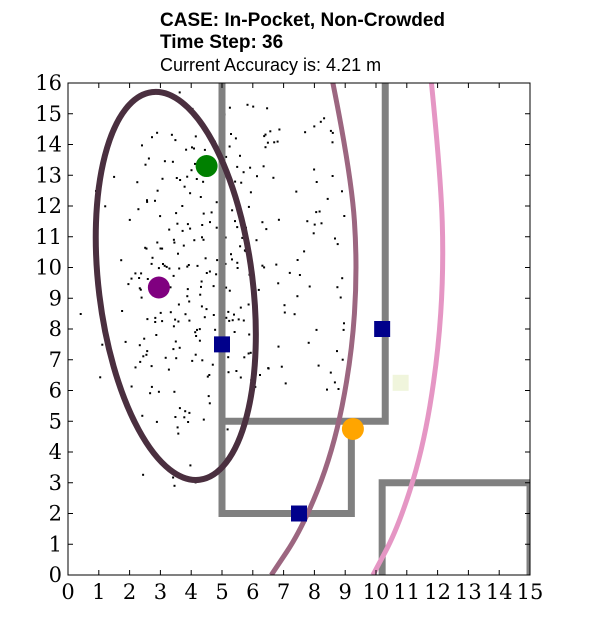 Image resolution: width=600 pixels, height=640 pixels. Describe the element at coordinates (55, 329) in the screenshot. I see `y-tick-label: 8` at that location.